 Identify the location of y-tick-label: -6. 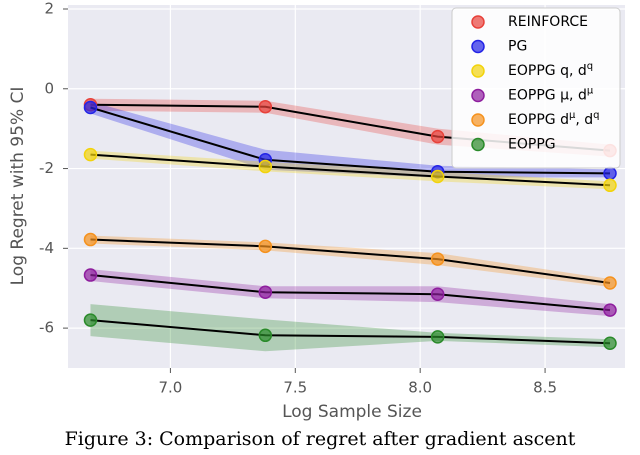
(46, 328).